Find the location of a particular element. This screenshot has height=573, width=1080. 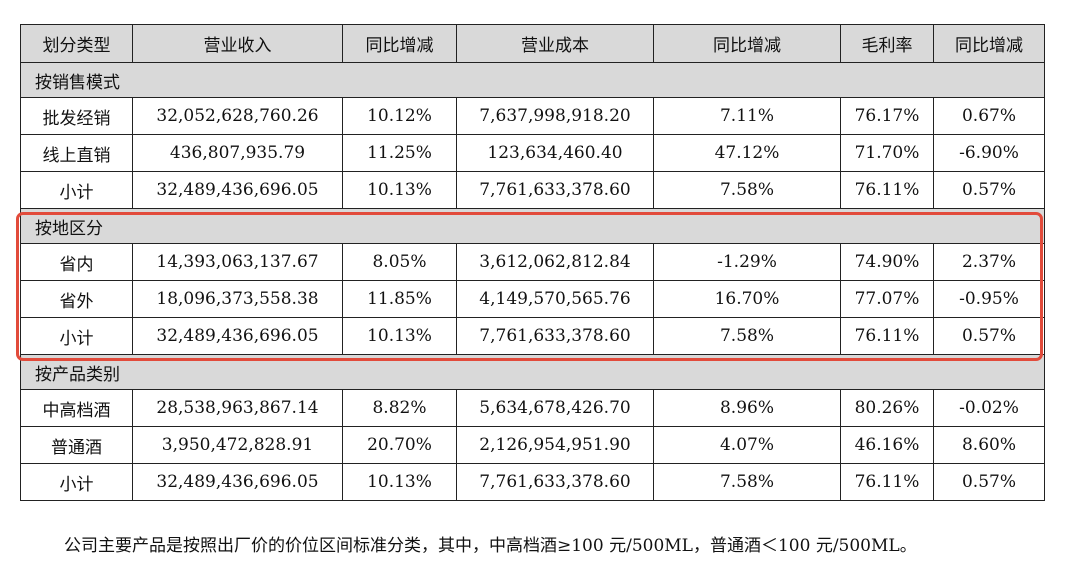

table-cell: 123,634,460.40 is located at coordinates (555, 153).